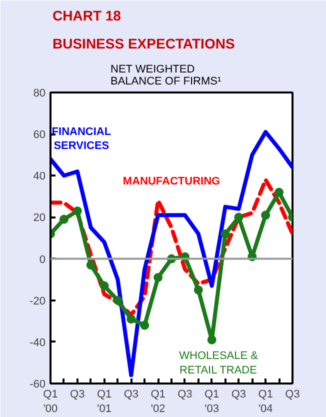 Image resolution: width=326 pixels, height=417 pixels. Describe the element at coordinates (38, 301) in the screenshot. I see `y-tick-label: -20` at that location.